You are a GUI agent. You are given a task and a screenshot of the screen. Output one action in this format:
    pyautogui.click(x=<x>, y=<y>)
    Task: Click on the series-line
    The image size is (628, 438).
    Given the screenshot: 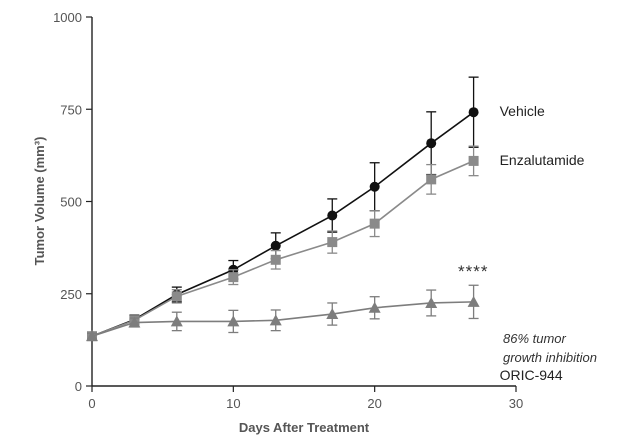 What is the action you would take?
    pyautogui.click(x=282, y=319)
    